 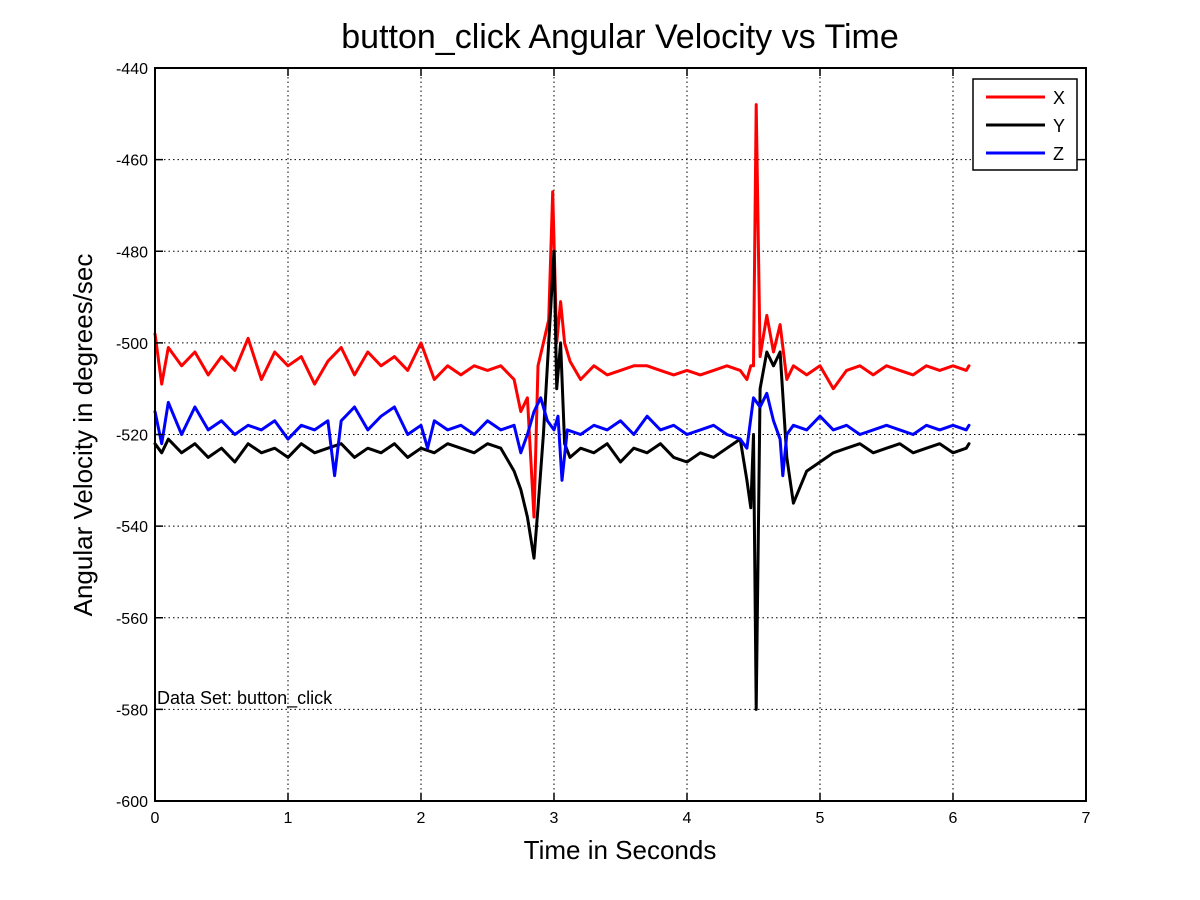 I want to click on y-axis-title: Angular Velocity in degrees/sec, so click(x=83, y=435).